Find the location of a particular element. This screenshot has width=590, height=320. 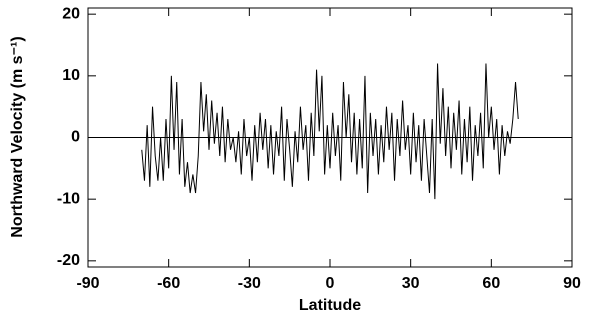

x-tick-label: -60 is located at coordinates (168, 283).